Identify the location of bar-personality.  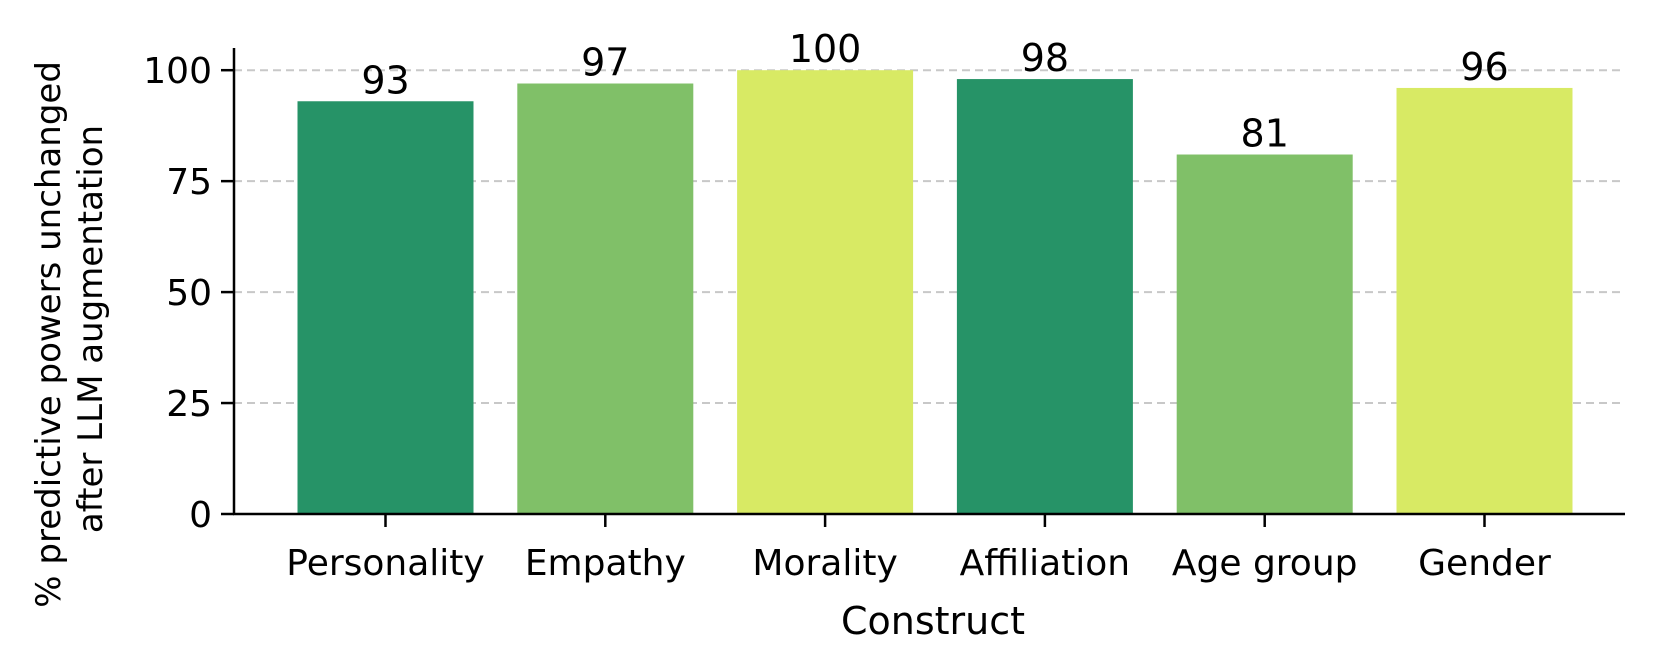
(385, 307).